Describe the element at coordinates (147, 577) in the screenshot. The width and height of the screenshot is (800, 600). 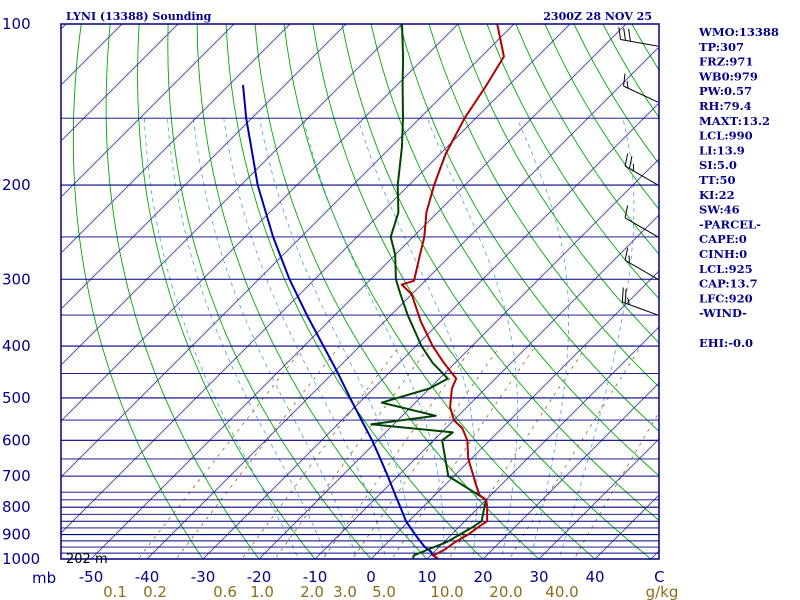
I see `temperature-tick-label: -40` at that location.